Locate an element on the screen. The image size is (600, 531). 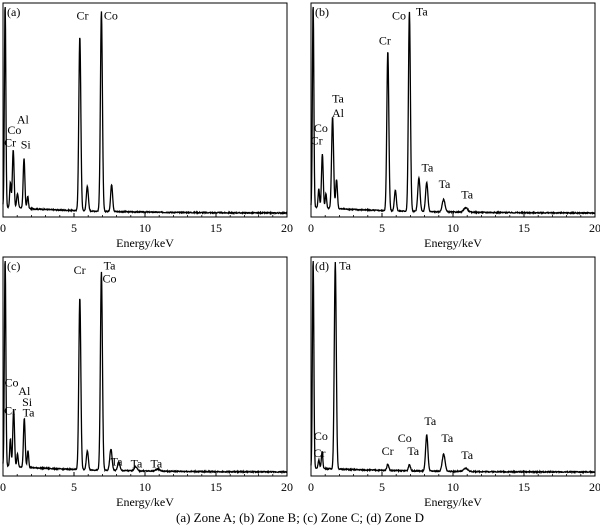
panel-label: (c) is located at coordinates (13, 266).